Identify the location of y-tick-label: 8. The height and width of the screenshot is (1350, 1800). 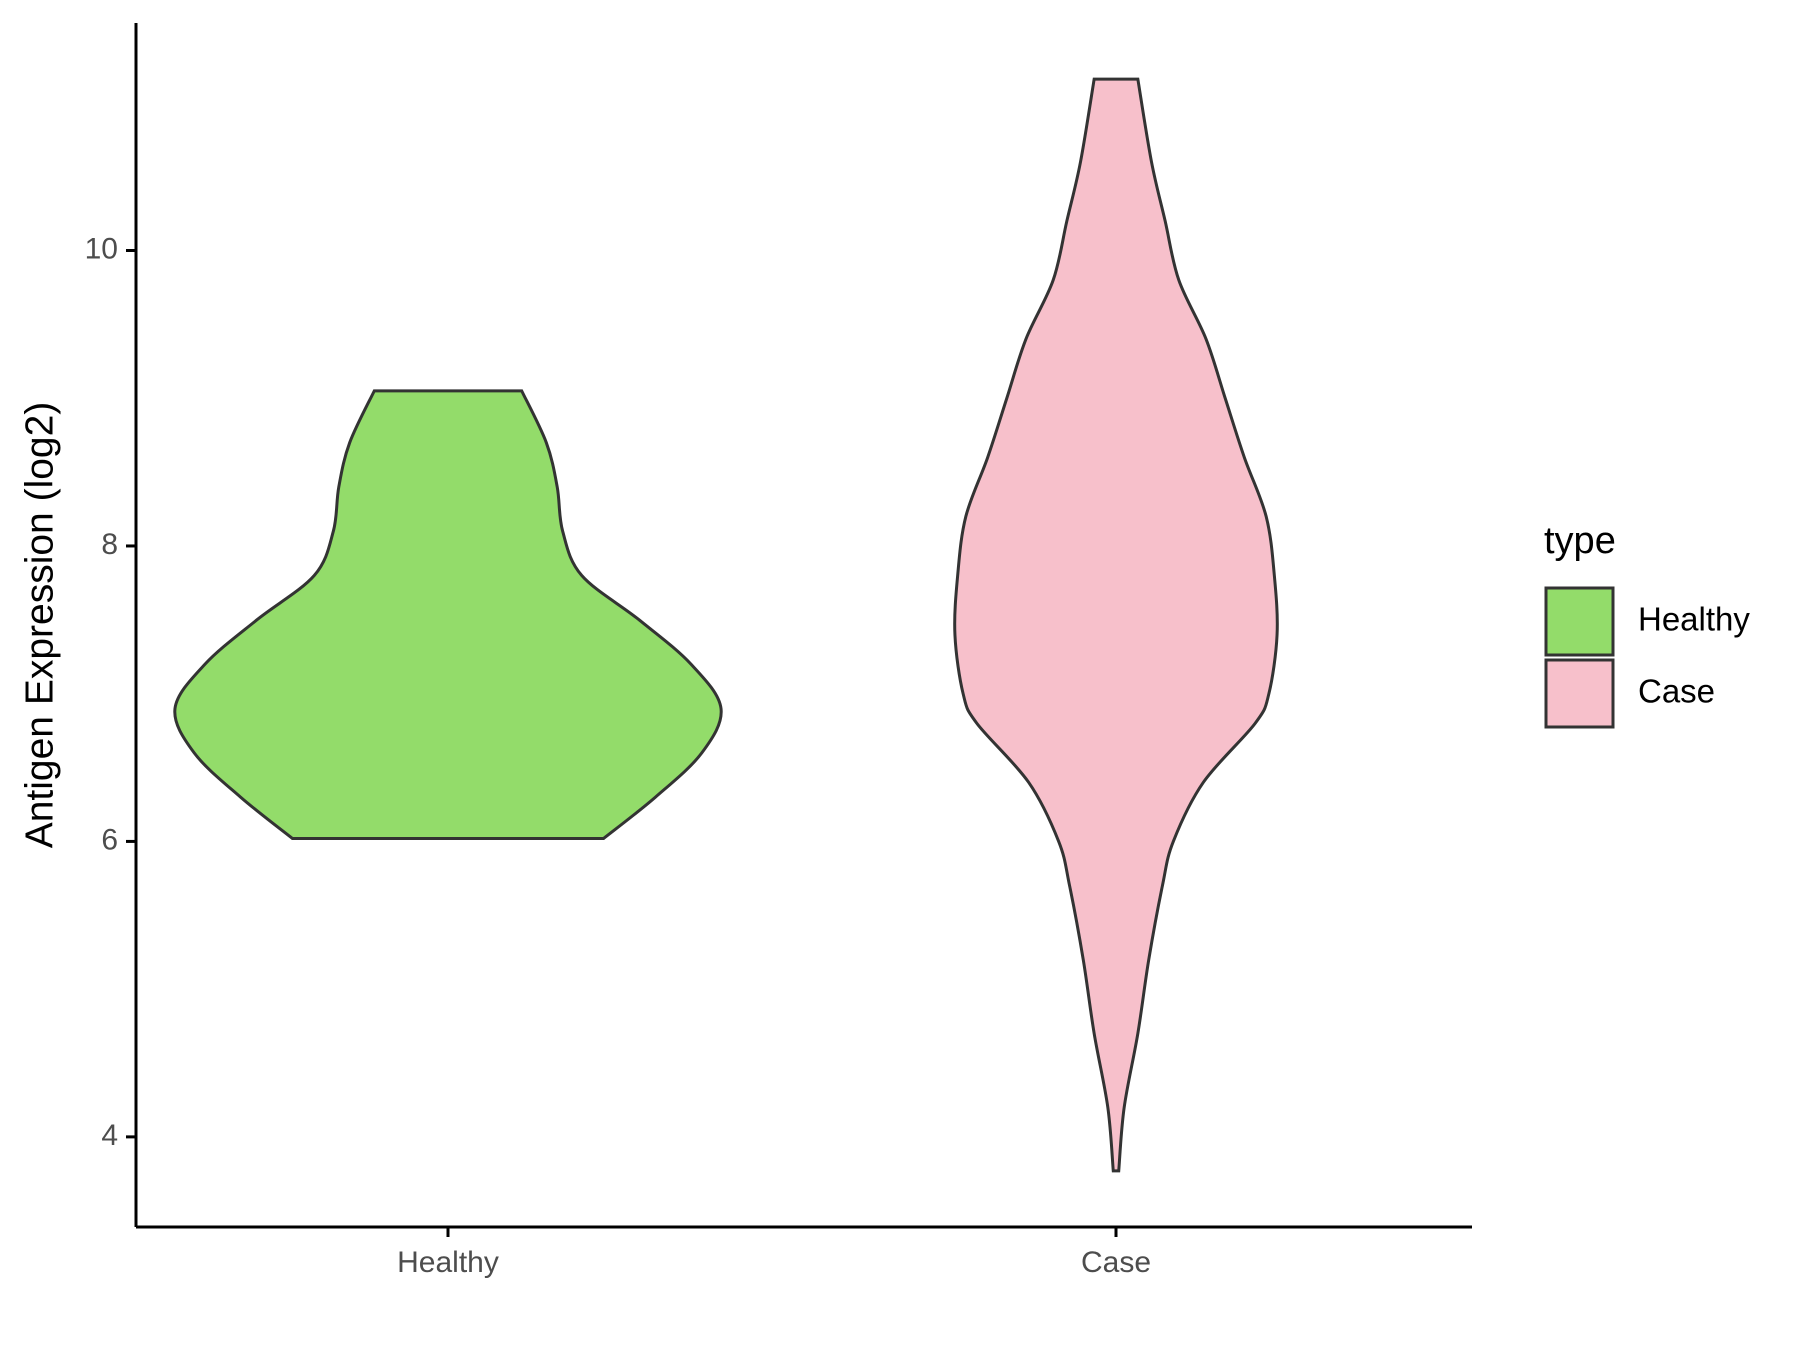
(109, 544).